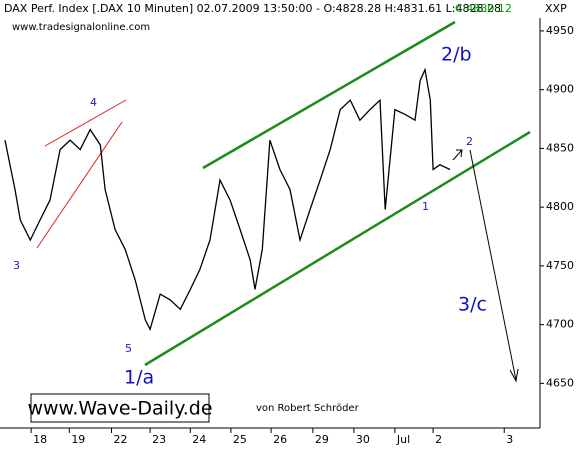 Image resolution: width=580 pixels, height=449 pixels. I want to click on forecast-arrow, so click(493, 265).